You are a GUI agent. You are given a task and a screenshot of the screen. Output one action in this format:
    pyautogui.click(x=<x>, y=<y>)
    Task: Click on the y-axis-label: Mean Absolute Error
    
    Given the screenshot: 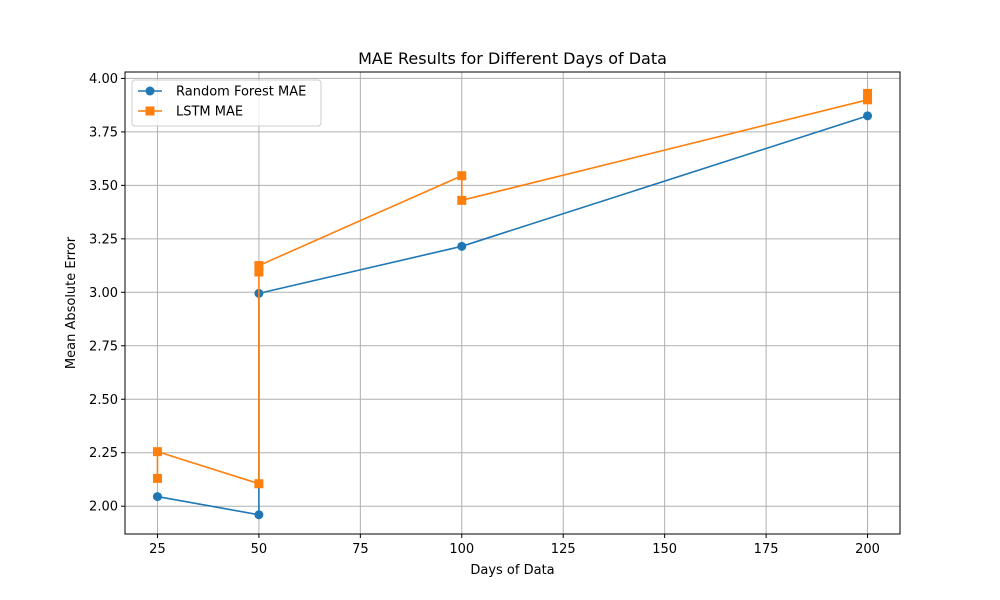 What is the action you would take?
    pyautogui.click(x=71, y=302)
    